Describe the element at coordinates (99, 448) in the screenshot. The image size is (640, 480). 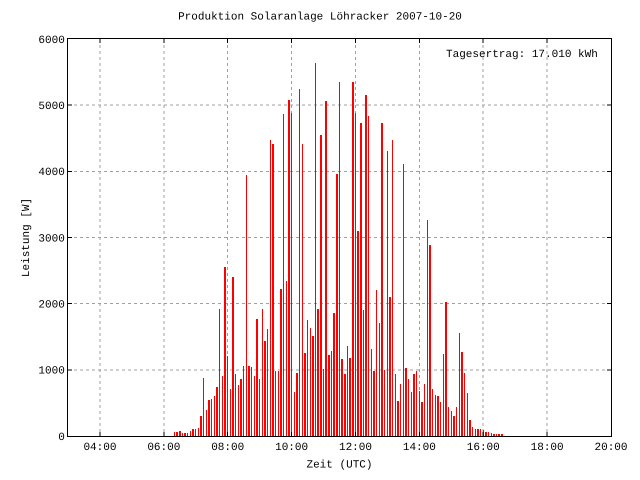
I see `x-tick-label: 04:00` at that location.